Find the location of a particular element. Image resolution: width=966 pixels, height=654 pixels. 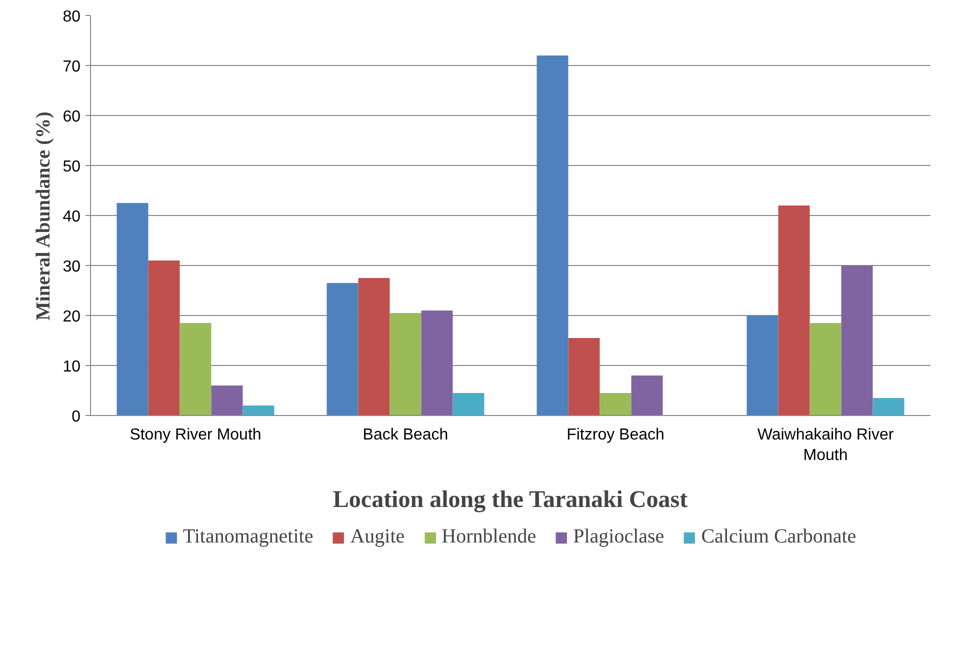

legend-label: Plagioclase is located at coordinates (618, 537).